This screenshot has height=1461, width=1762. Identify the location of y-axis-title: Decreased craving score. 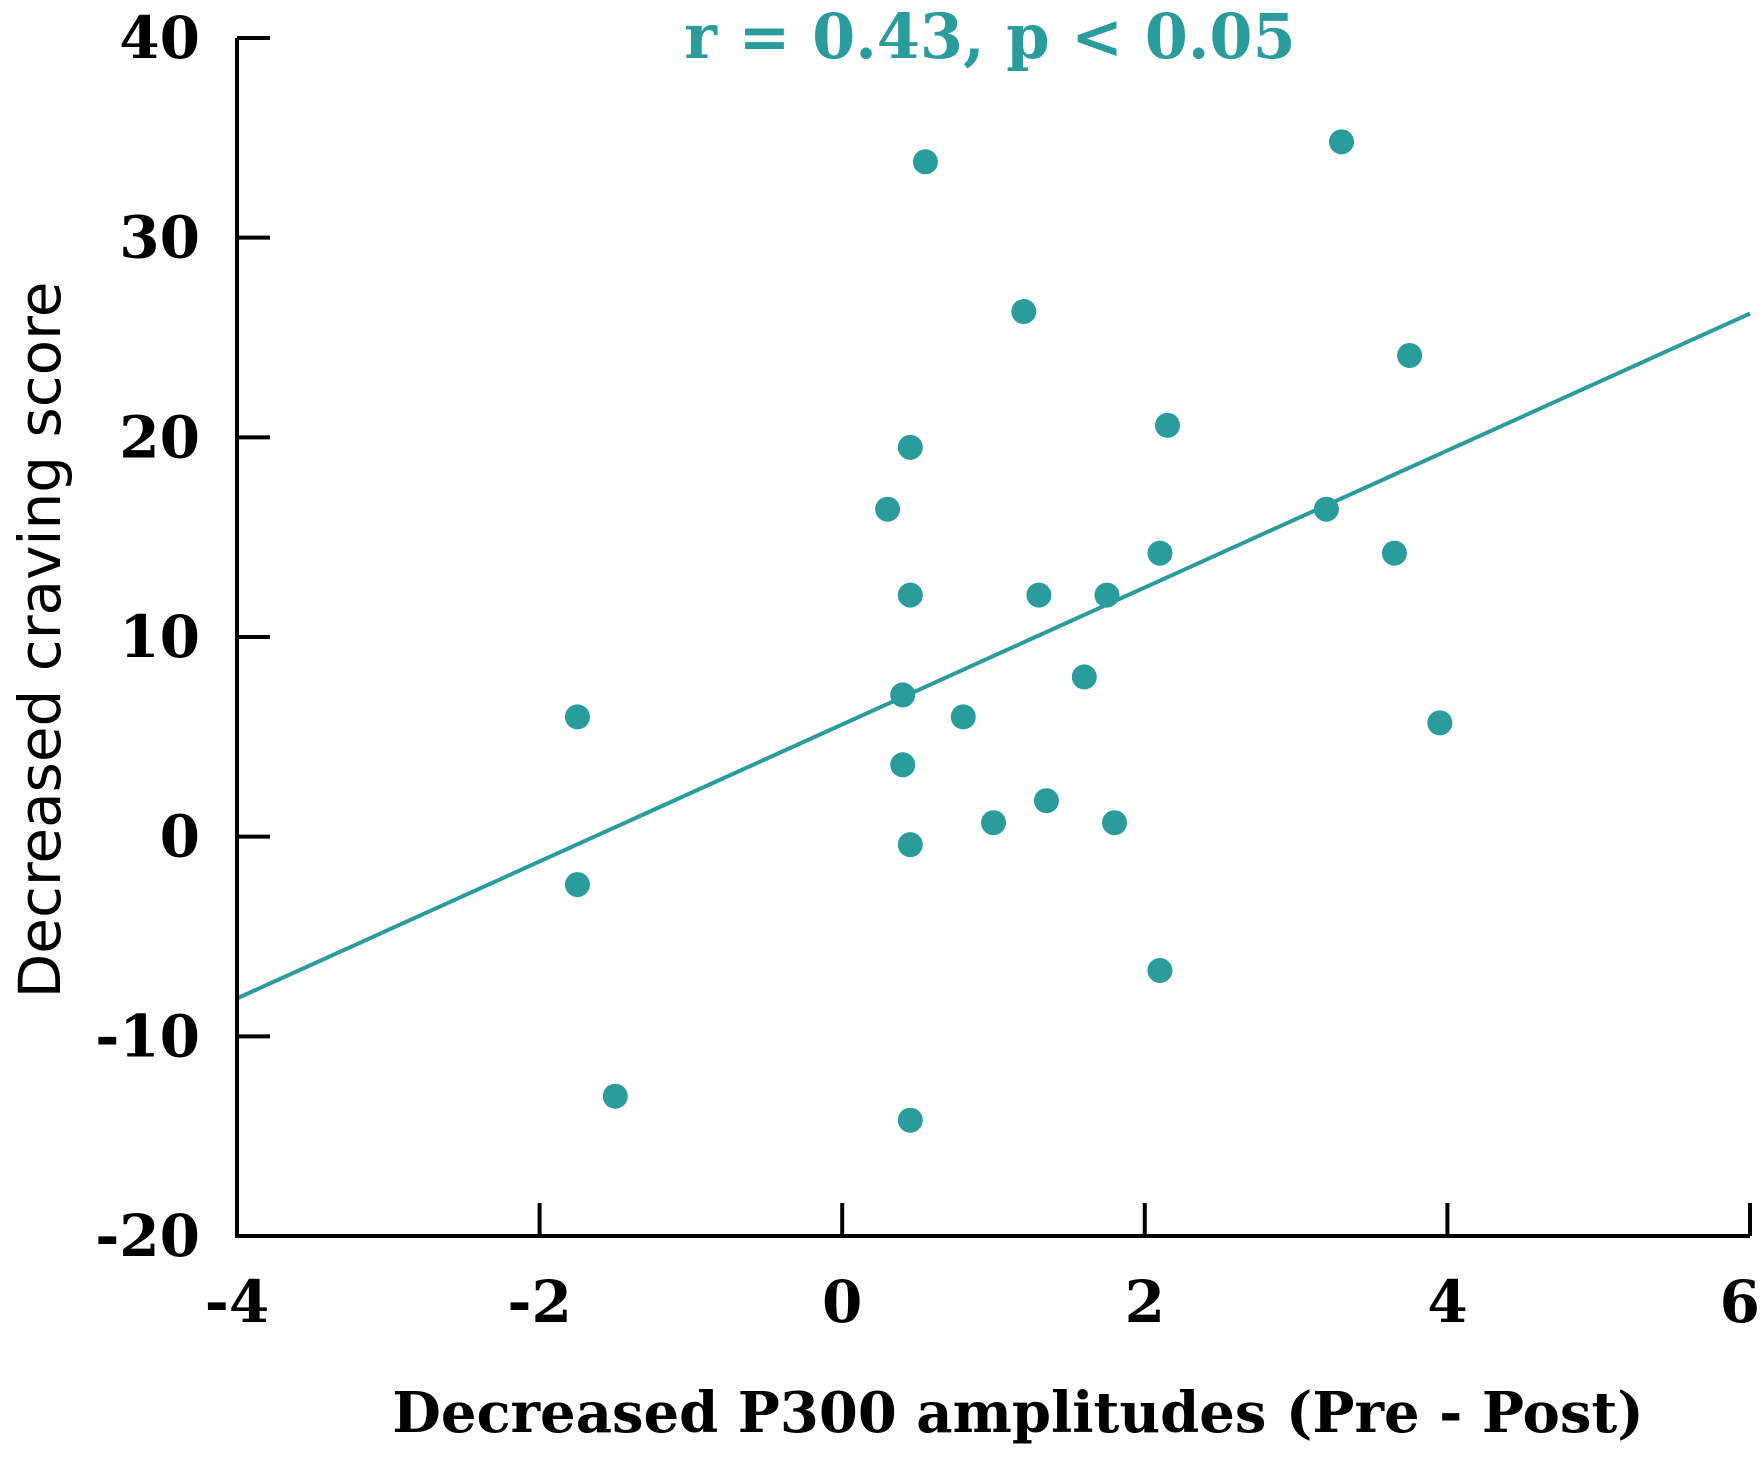
(40, 640).